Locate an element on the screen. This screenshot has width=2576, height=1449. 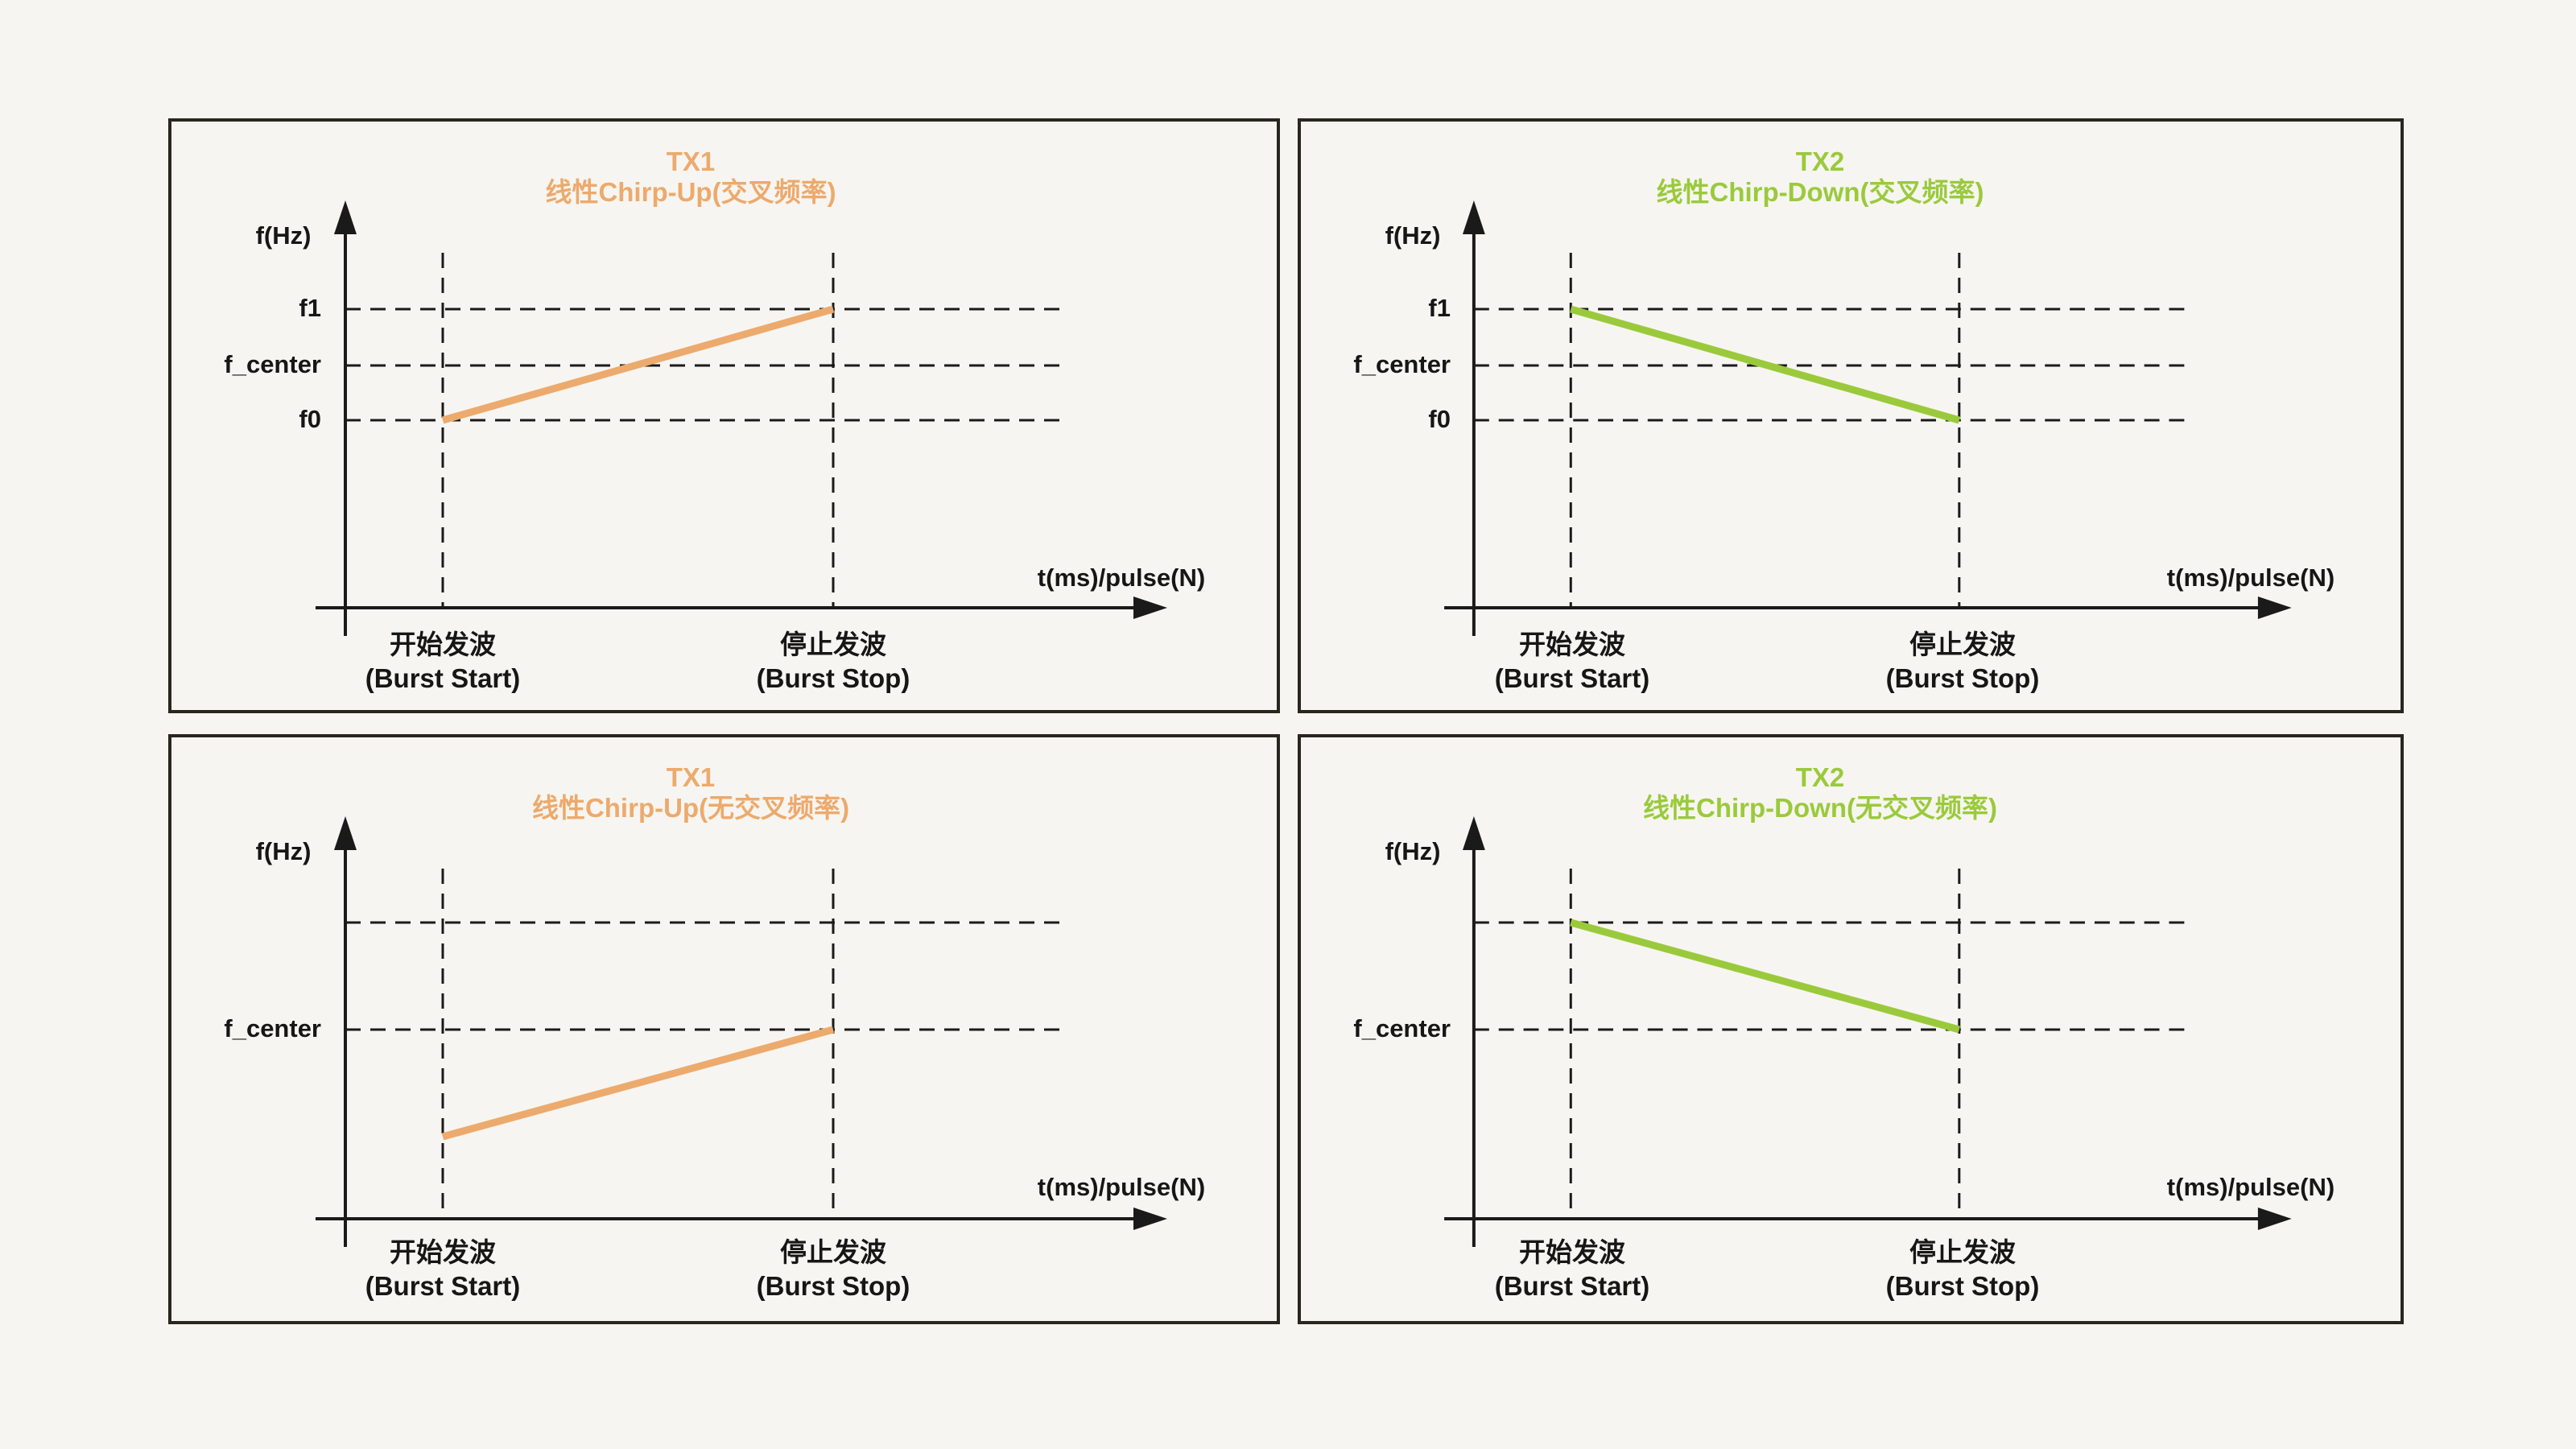
panel-title: TX1 线性Chirp-Up(交叉频率) is located at coordinates (691, 177).